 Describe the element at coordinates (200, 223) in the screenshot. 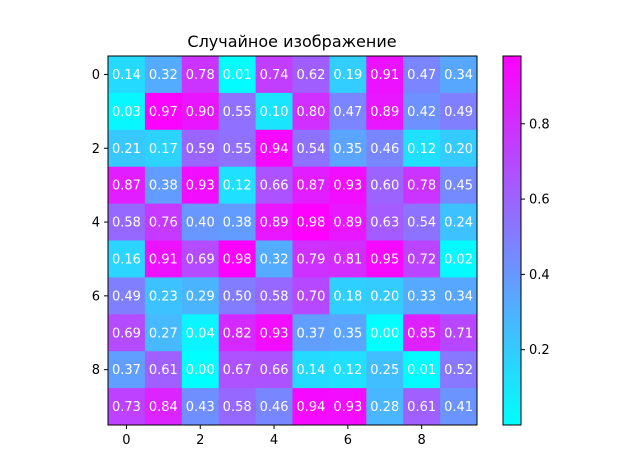

I see `cell-label-r4-c2: 0.40` at that location.